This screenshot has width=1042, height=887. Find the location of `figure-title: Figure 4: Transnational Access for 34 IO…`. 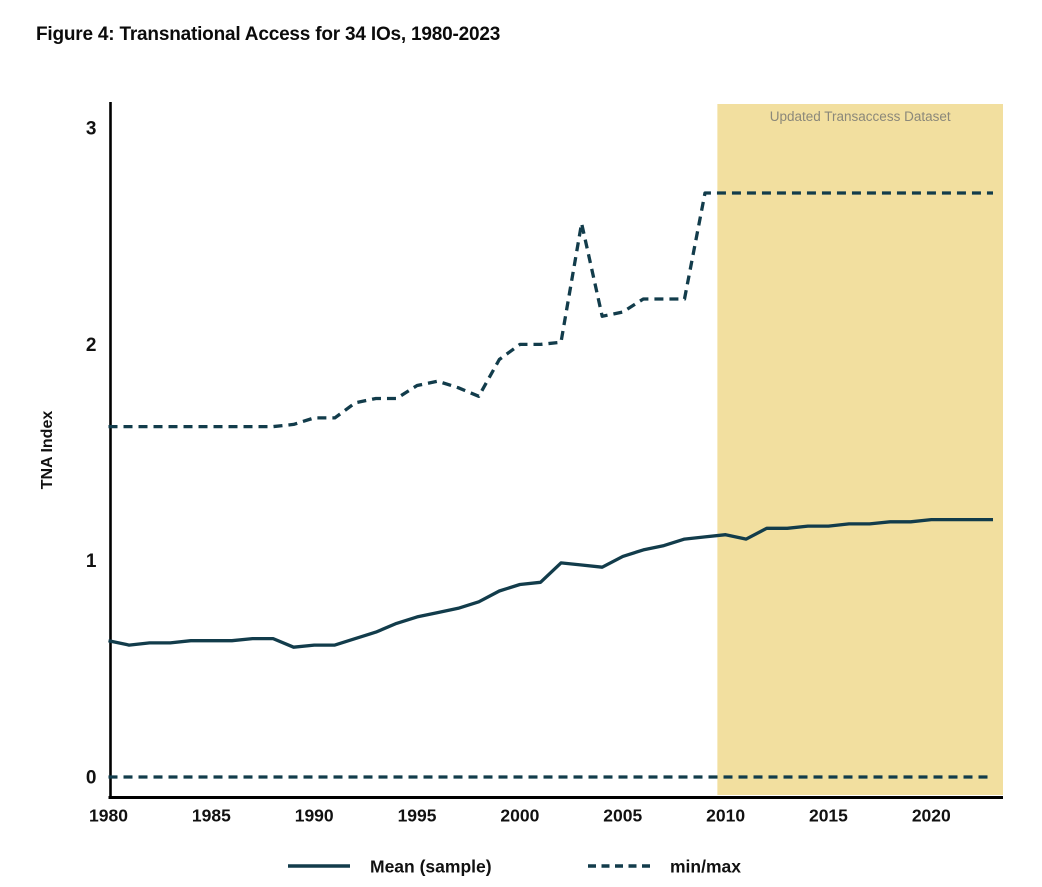

figure-title: Figure 4: Transnational Access for 34 IO… is located at coordinates (268, 34).